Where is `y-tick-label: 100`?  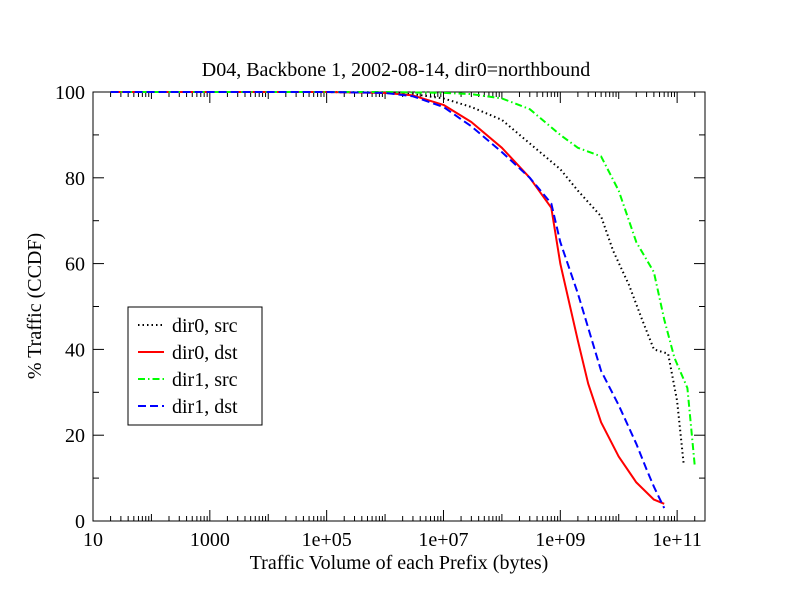
y-tick-label: 100 is located at coordinates (70, 93).